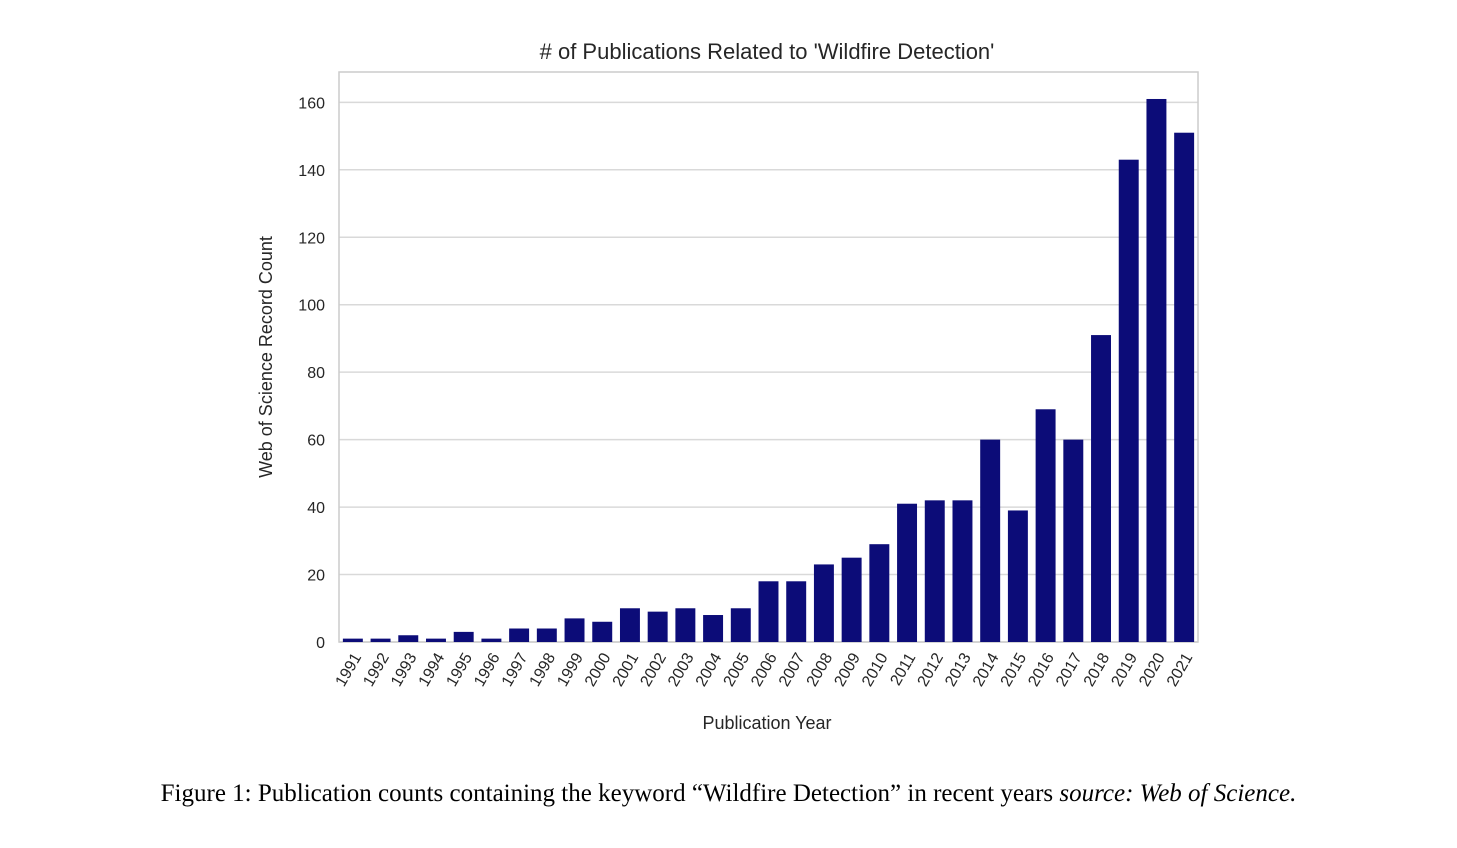  Describe the element at coordinates (875, 669) in the screenshot. I see `x-tick-label: 2010` at that location.